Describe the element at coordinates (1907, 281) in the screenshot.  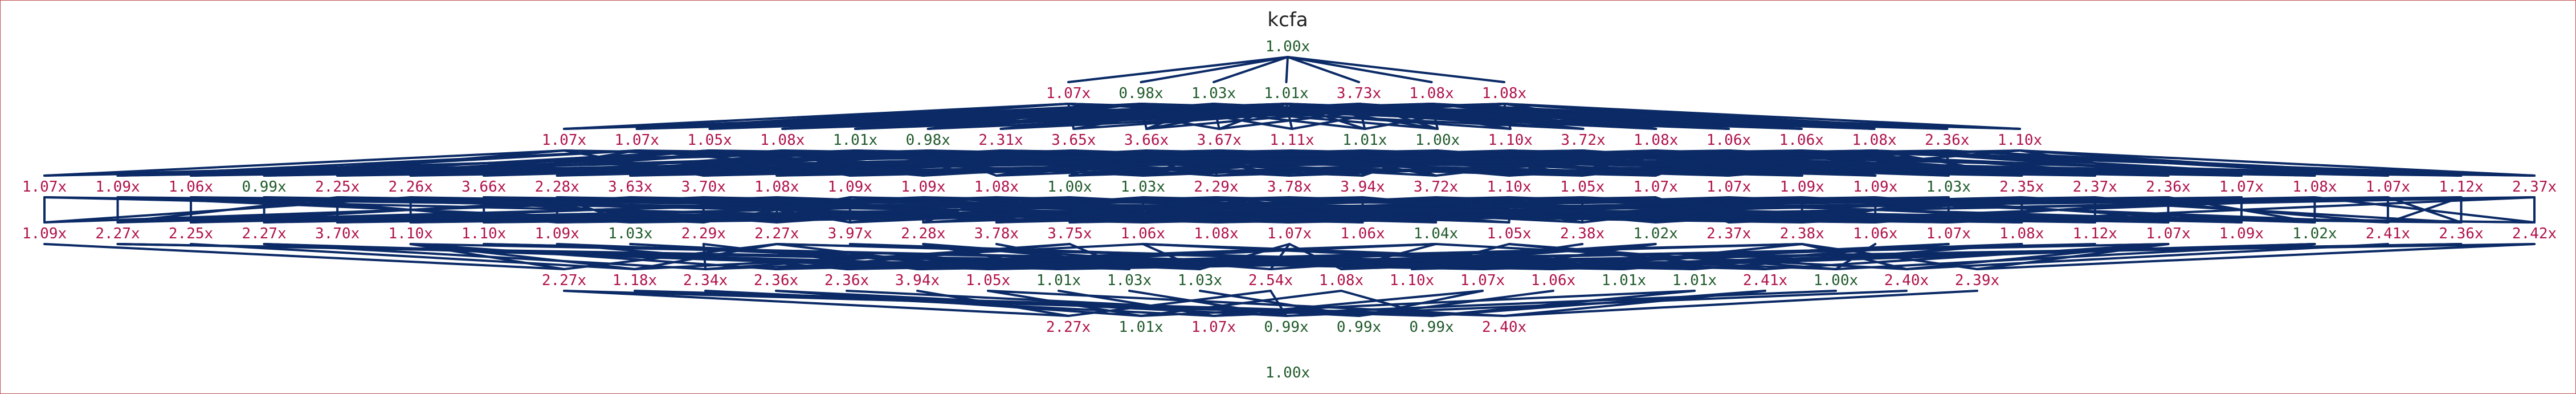
I see `lattice-node-label: 2.40x` at that location.